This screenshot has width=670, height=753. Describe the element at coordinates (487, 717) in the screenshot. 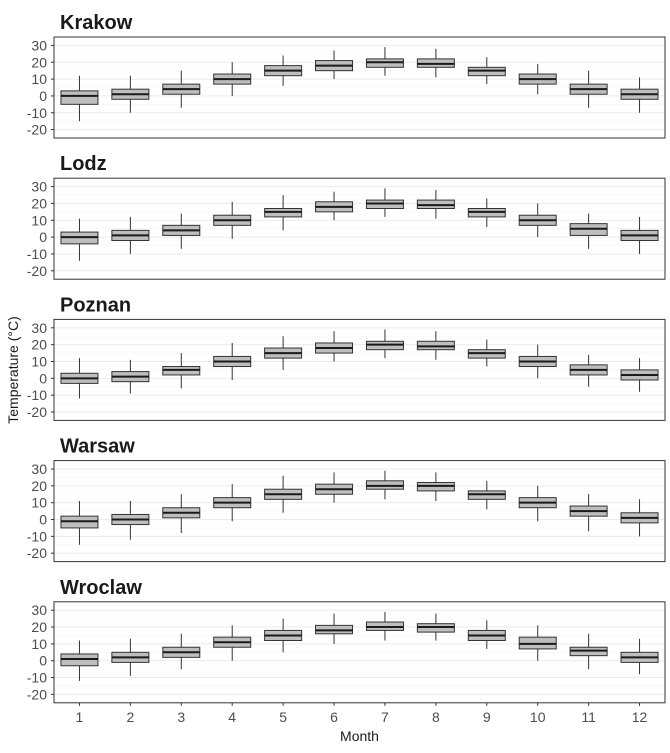

I see `x-tick-label: 9` at that location.